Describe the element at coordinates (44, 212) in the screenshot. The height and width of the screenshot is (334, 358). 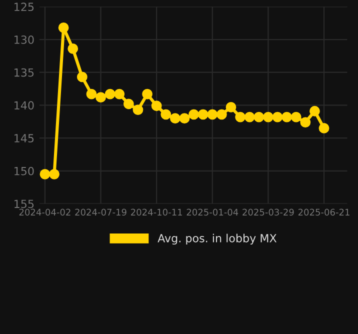
I see `x-tick-label: 2024-04-02` at that location.